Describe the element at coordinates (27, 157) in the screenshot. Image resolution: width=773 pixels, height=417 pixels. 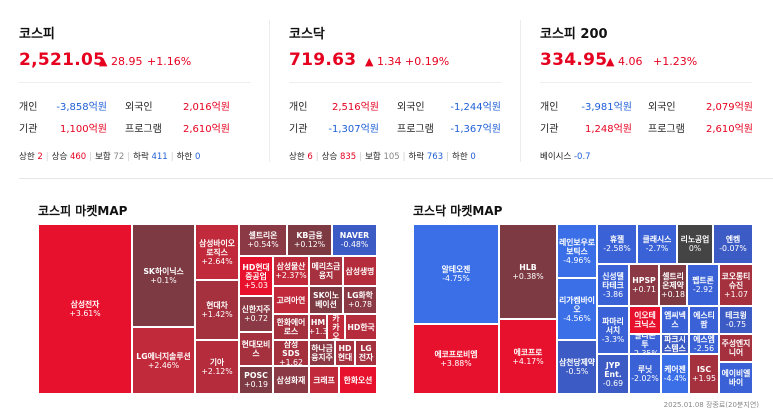
I see `count-label: 상한` at that location.